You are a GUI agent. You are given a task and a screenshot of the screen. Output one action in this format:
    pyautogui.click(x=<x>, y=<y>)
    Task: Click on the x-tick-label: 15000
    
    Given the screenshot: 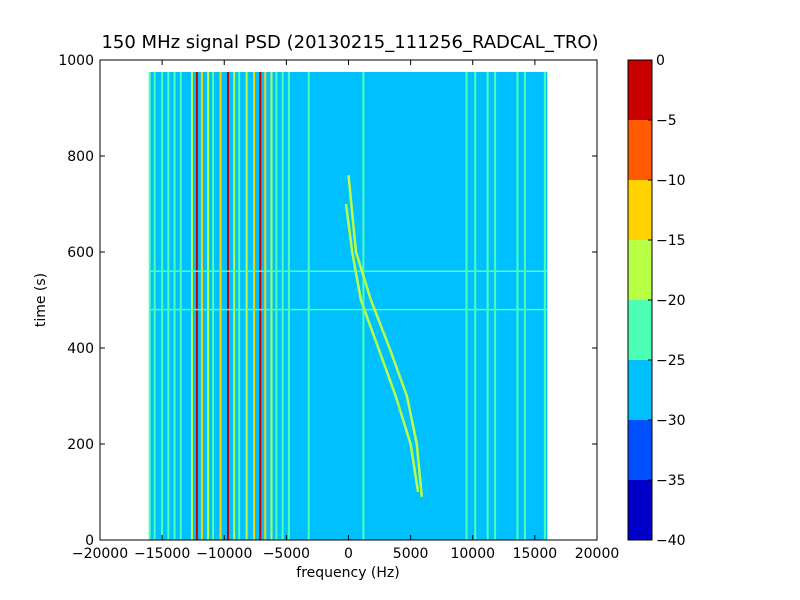 What is the action you would take?
    pyautogui.click(x=535, y=554)
    